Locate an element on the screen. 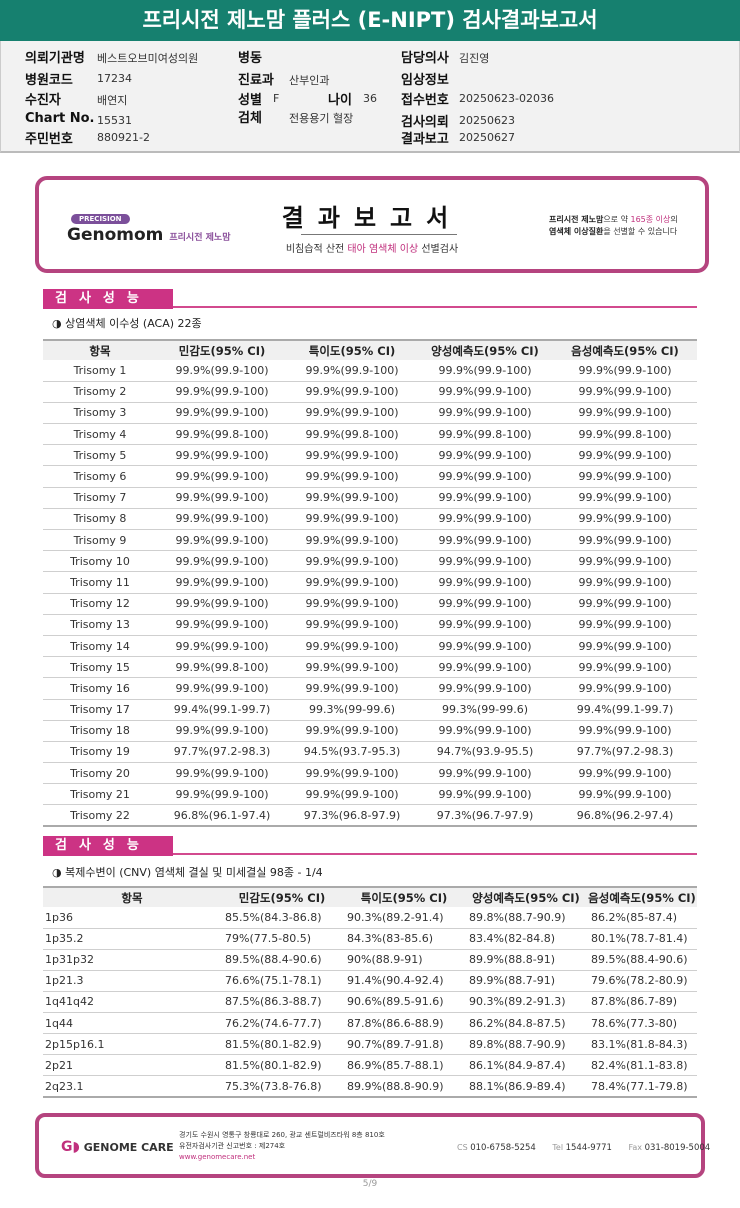 The image size is (740, 1208). table-cell: 99.3%(99-99.6) is located at coordinates (485, 710).